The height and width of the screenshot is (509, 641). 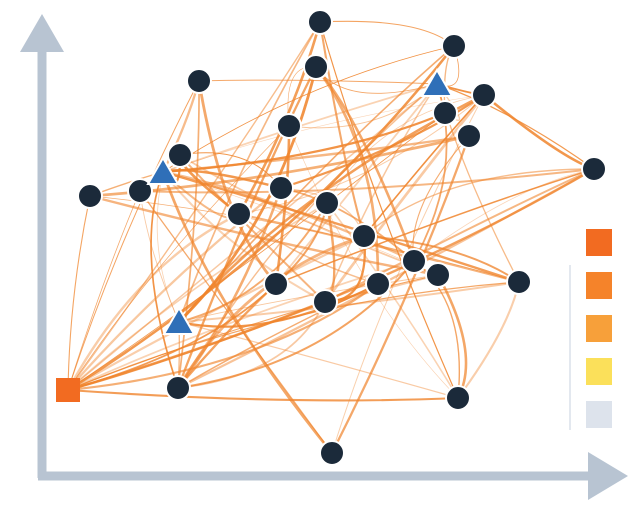 I want to click on legend, so click(x=590, y=329).